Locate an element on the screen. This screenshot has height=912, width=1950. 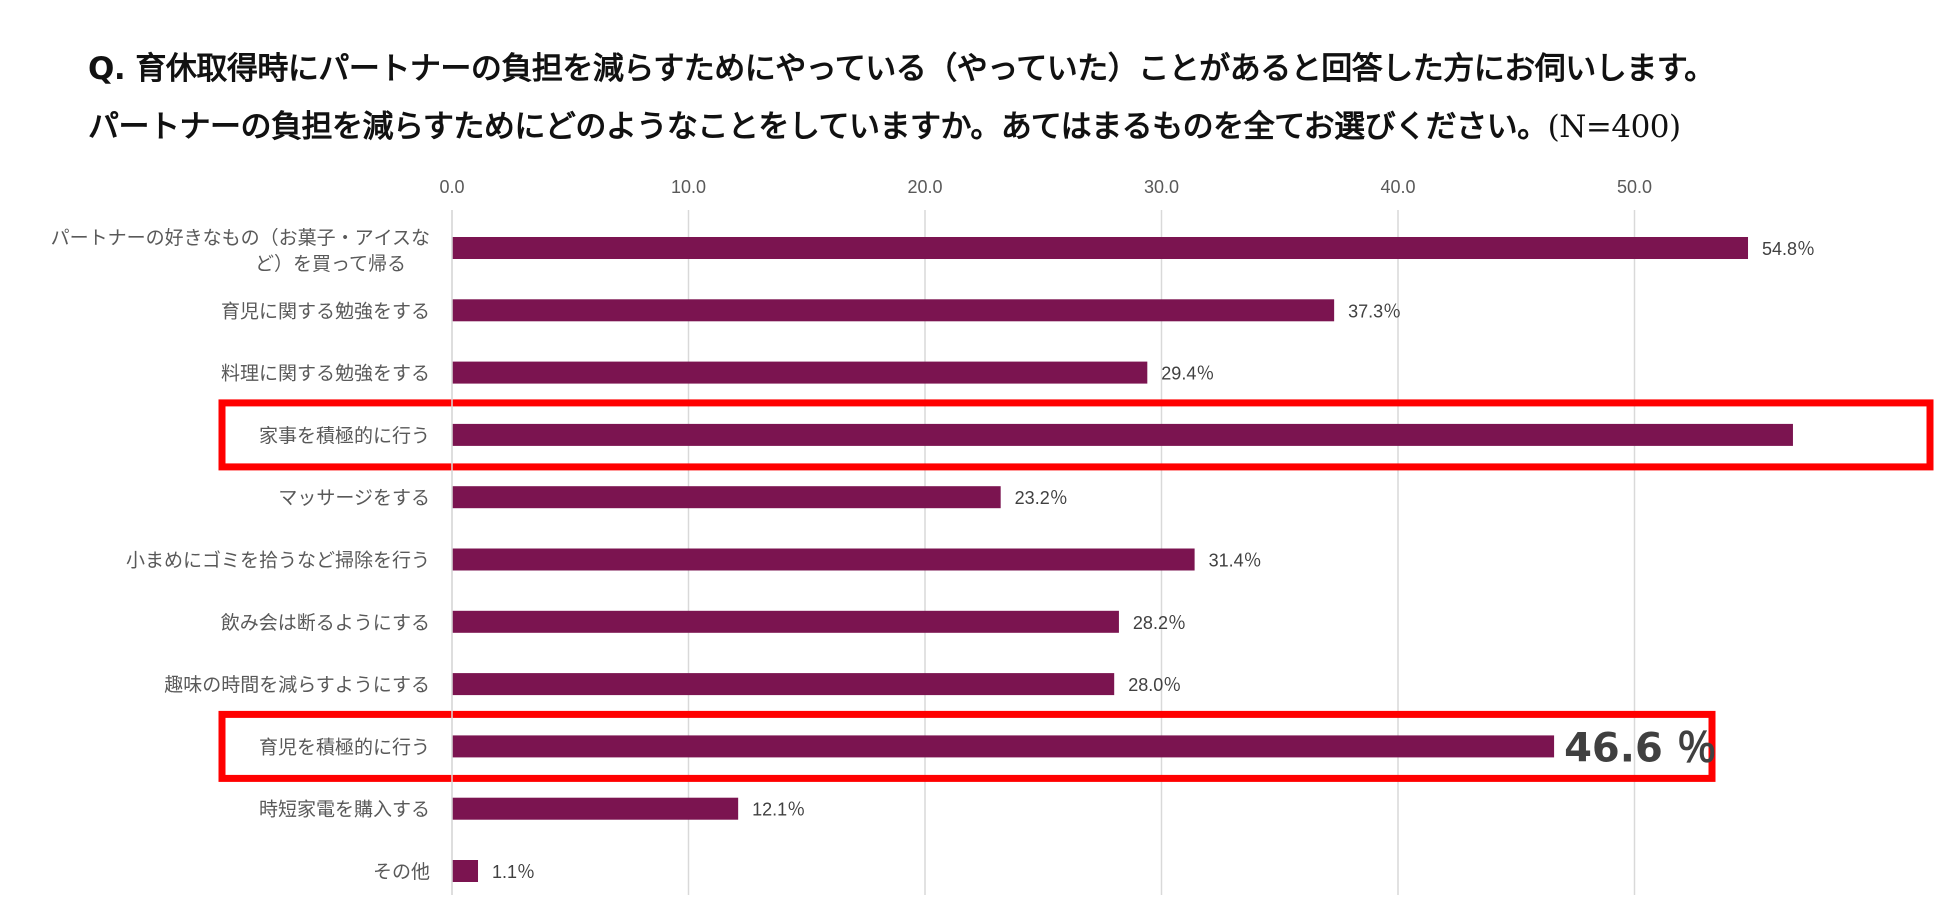
value-label-7: 28.0％ is located at coordinates (1154, 685).